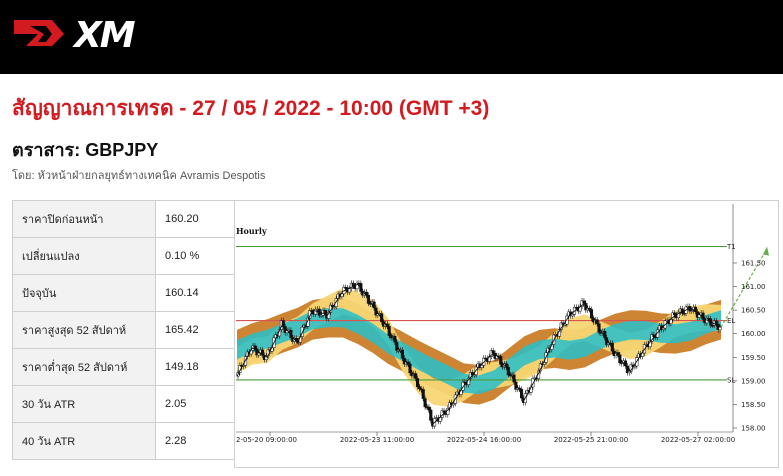 This screenshot has height=476, width=783. What do you see at coordinates (731, 313) in the screenshot?
I see `level-labels: T1 EL SL` at bounding box center [731, 313].